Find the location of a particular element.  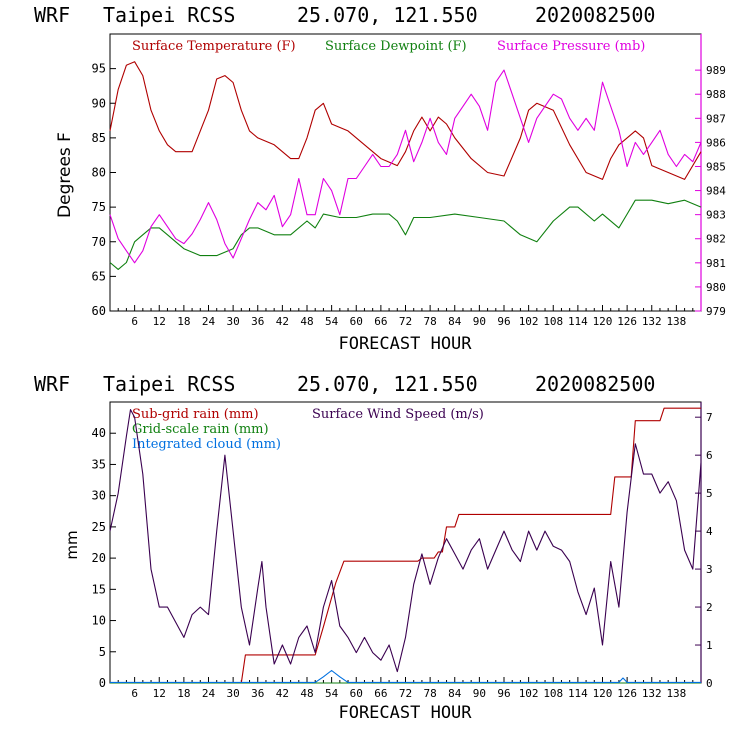

bottom-y2tick-label: 7 is located at coordinates (709, 417).